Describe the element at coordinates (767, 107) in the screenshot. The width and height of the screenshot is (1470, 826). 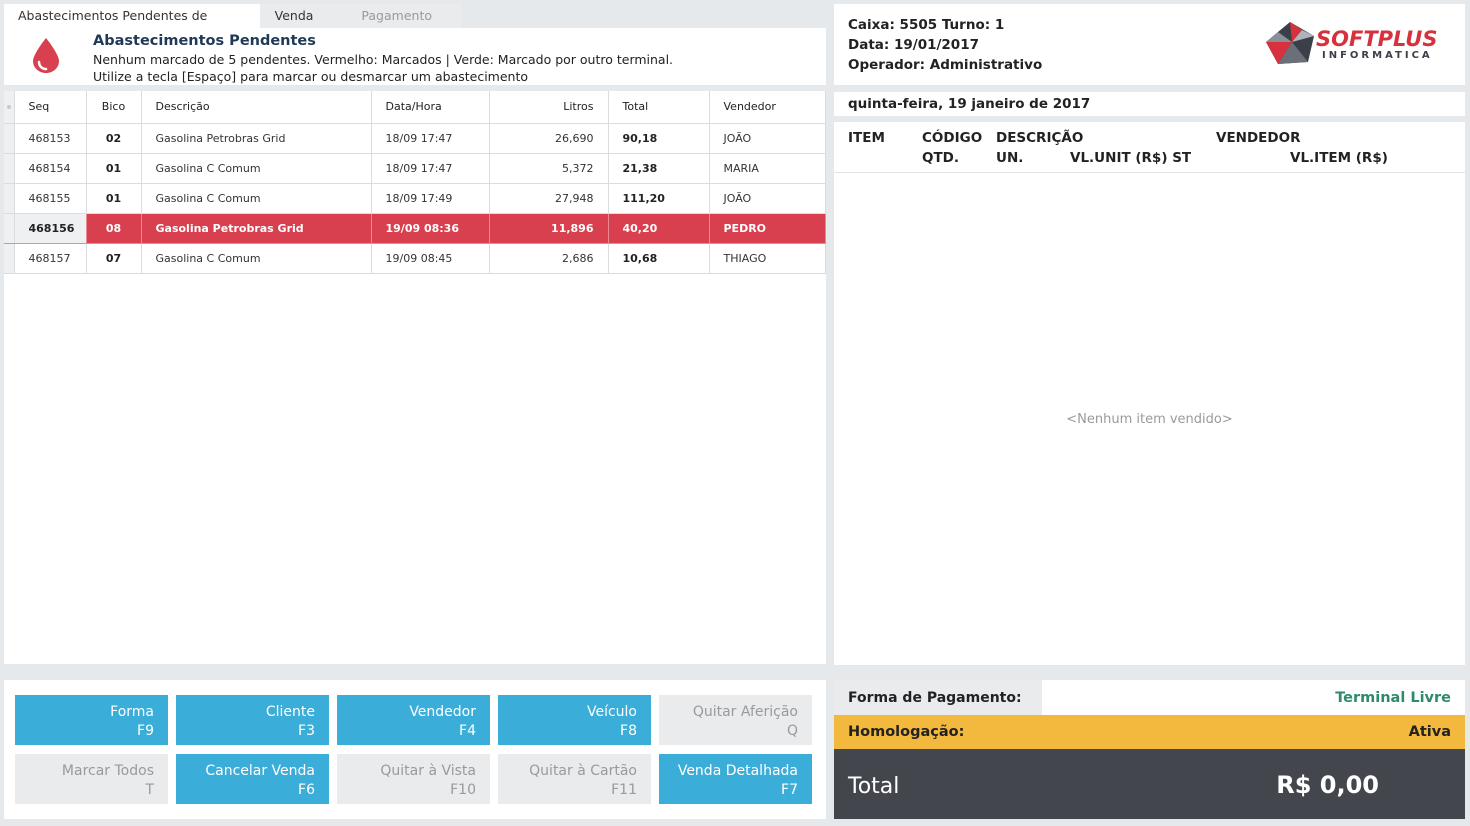
I see `column-header-vendedor: Vendedor` at that location.